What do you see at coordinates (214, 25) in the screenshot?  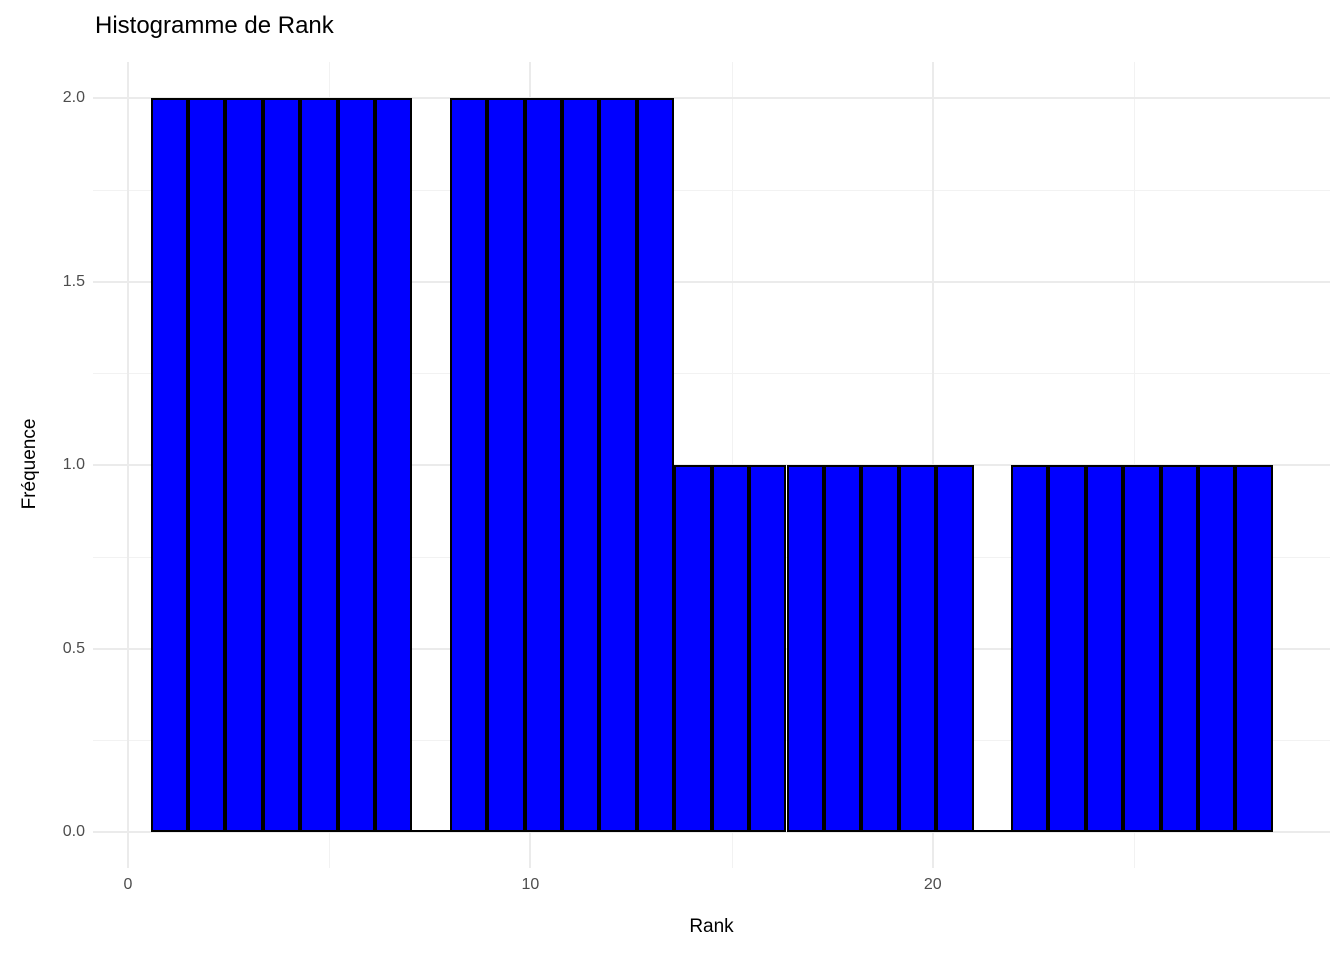 I see `chart-title: Histogramme de Rank` at bounding box center [214, 25].